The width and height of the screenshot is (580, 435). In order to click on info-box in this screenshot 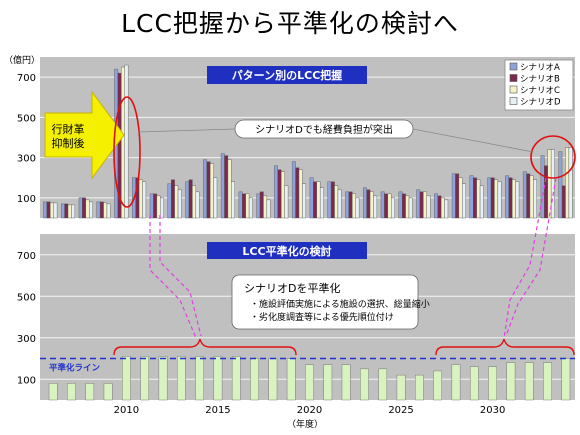, I will do `click(325, 302)`.